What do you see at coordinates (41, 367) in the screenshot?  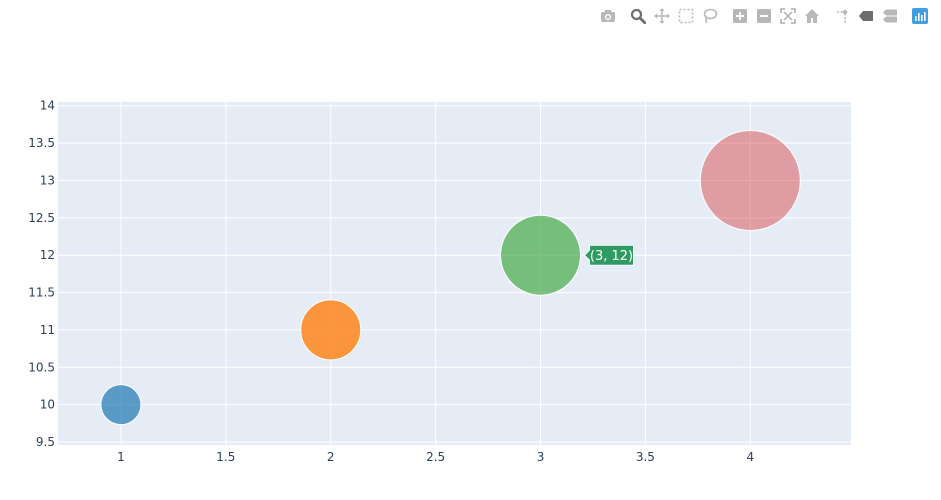 I see `y-tick-label: 10.5` at bounding box center [41, 367].